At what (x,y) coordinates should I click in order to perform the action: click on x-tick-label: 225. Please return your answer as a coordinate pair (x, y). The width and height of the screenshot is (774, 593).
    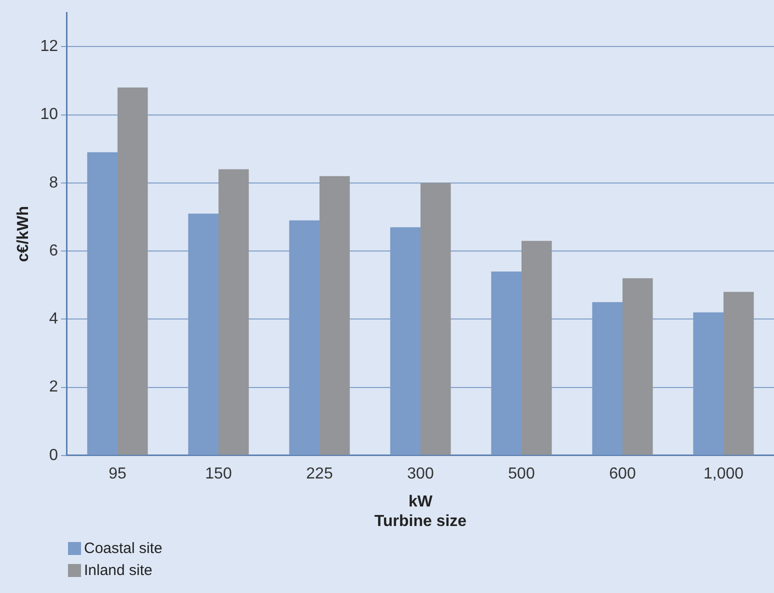
    Looking at the image, I should click on (319, 473).